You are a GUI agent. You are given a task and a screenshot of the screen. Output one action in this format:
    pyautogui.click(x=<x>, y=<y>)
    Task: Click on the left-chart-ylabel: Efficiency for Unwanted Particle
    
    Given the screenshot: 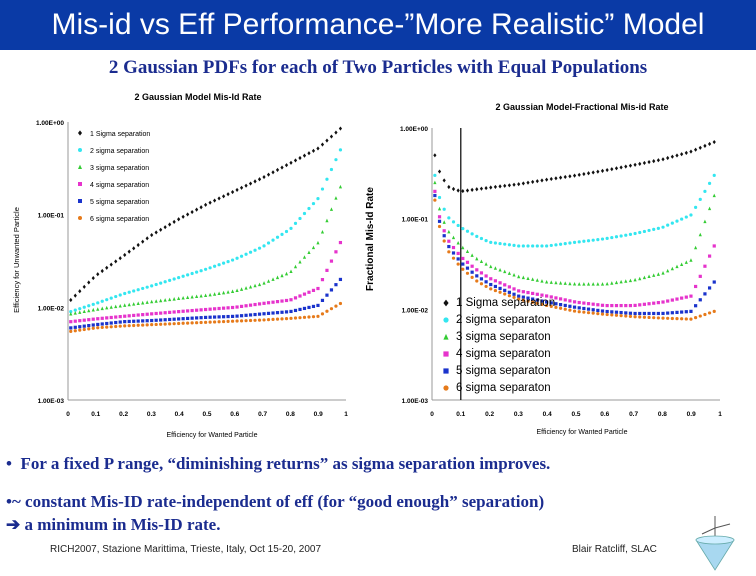 What is the action you would take?
    pyautogui.click(x=16, y=260)
    